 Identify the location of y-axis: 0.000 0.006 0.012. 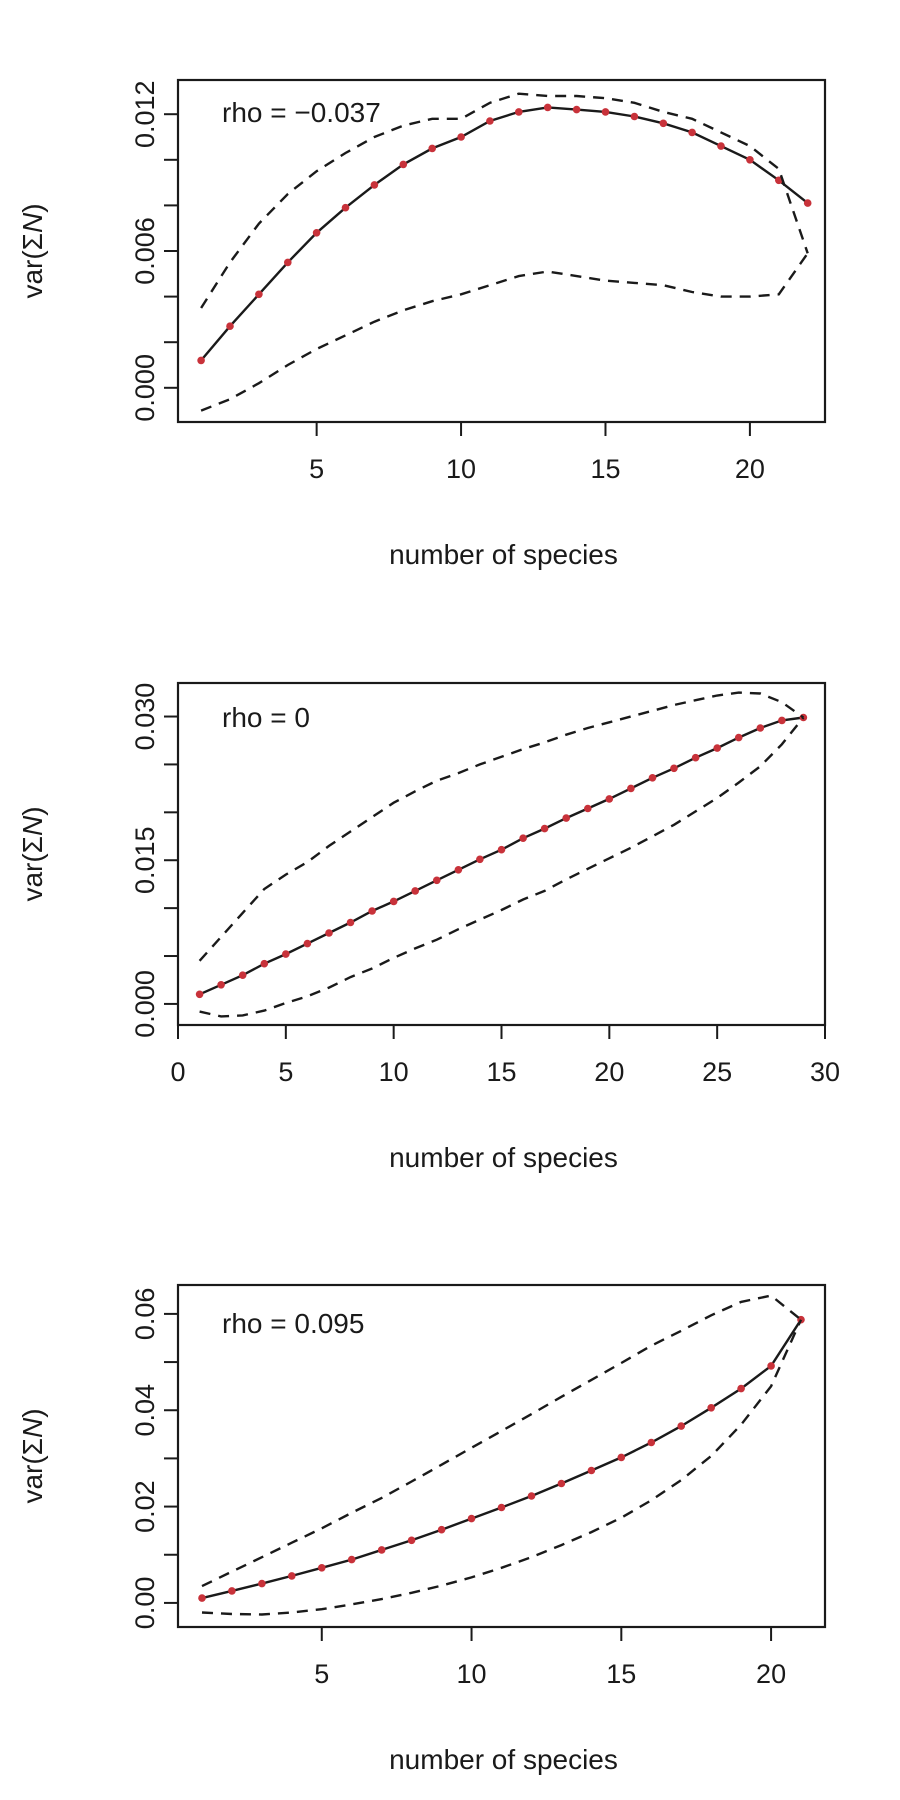
(154, 251).